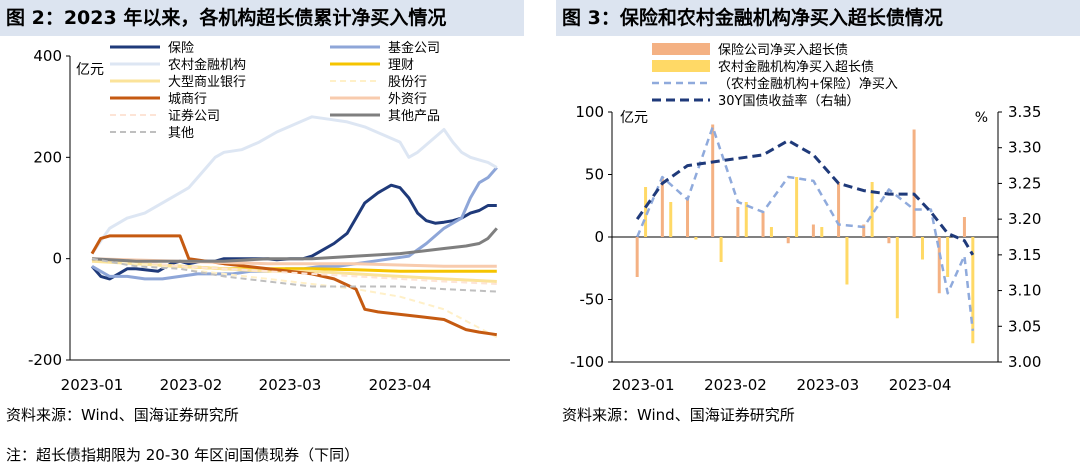  I want to click on left-legend-label: 基金公司, so click(414, 48).